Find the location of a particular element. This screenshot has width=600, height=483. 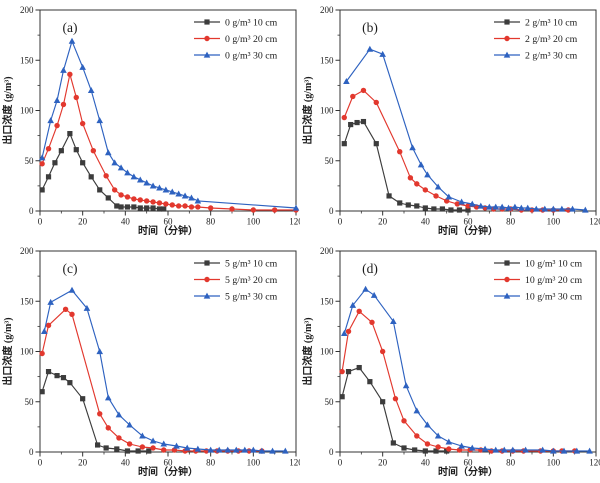

legend-label: 5 g/m³ 10 cm is located at coordinates (251, 263).